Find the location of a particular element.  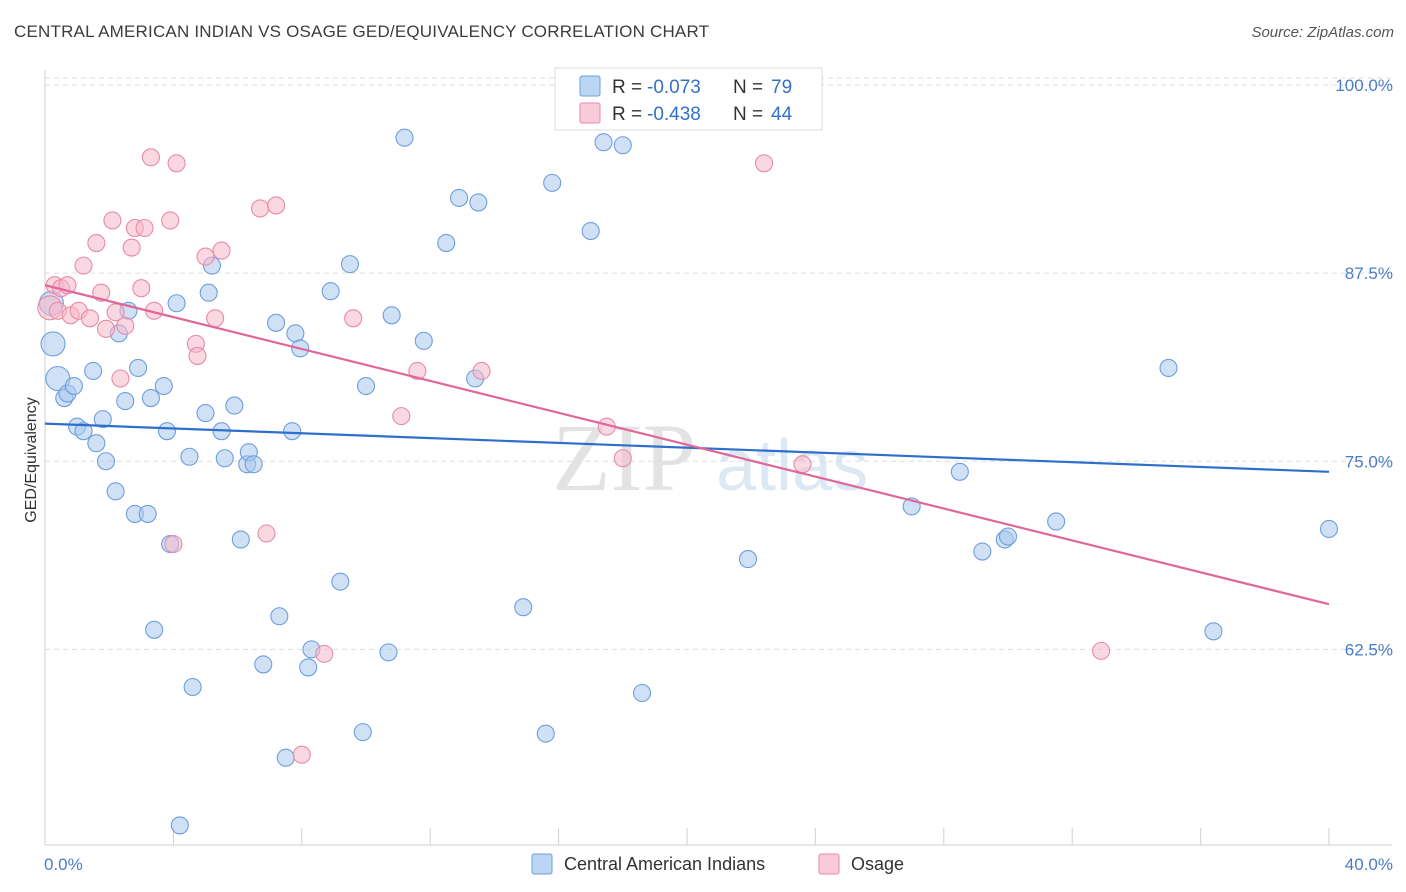

legend-n-label-1: N = is located at coordinates (748, 87).